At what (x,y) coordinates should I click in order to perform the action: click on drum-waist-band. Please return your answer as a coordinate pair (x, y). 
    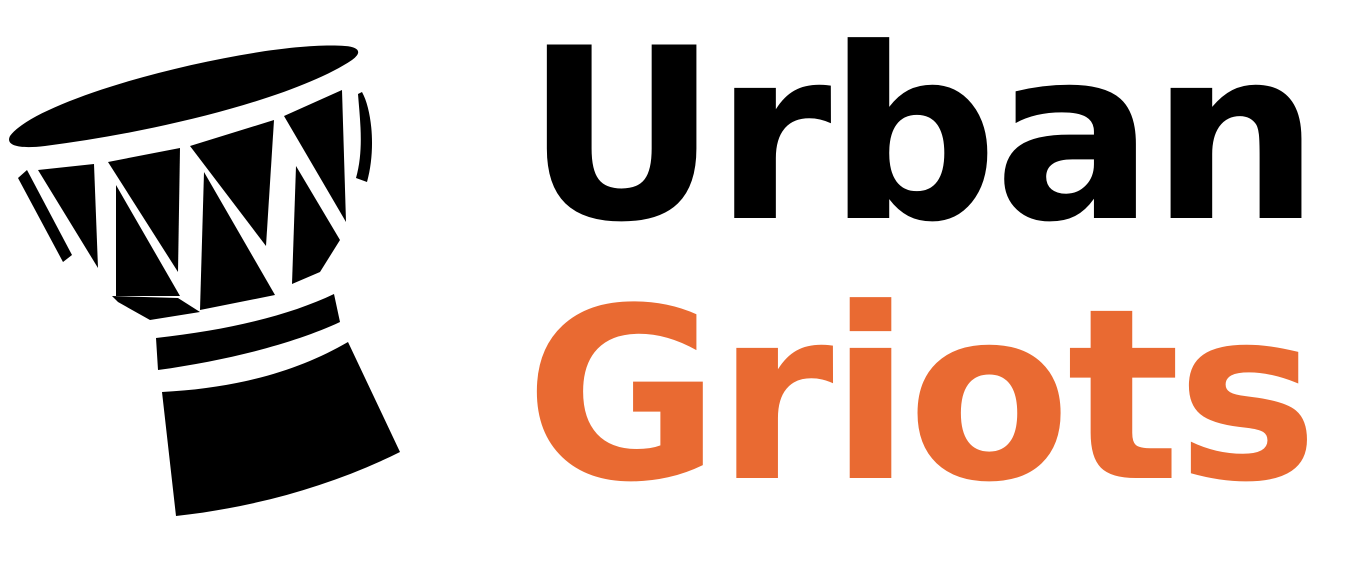
    Looking at the image, I should click on (248, 332).